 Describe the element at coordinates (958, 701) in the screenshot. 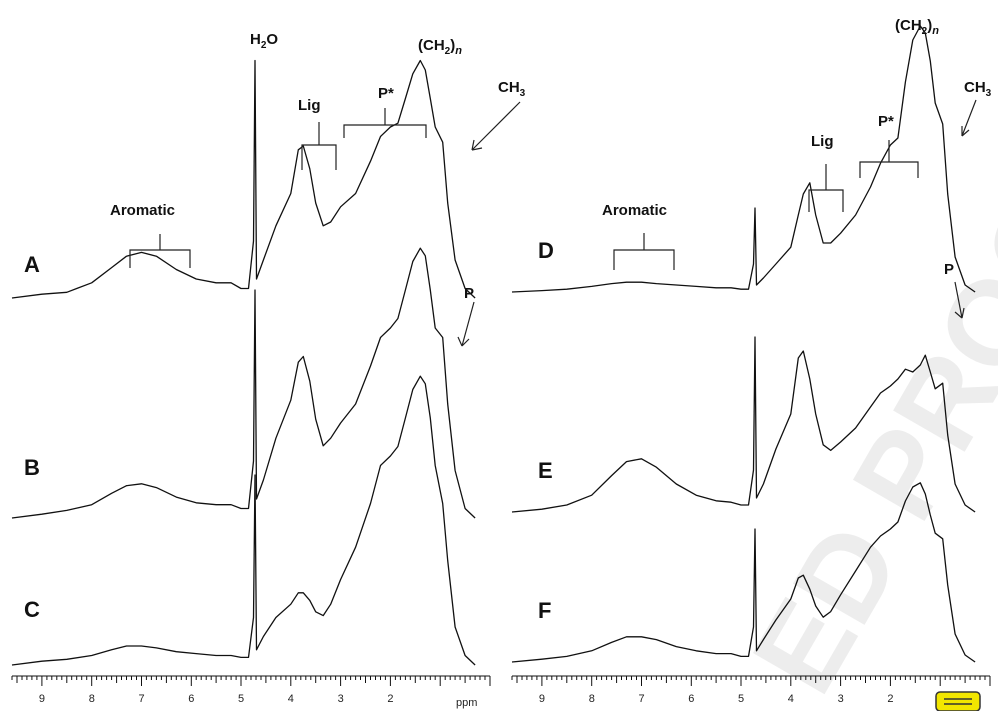

I see `highlight-marker` at that location.